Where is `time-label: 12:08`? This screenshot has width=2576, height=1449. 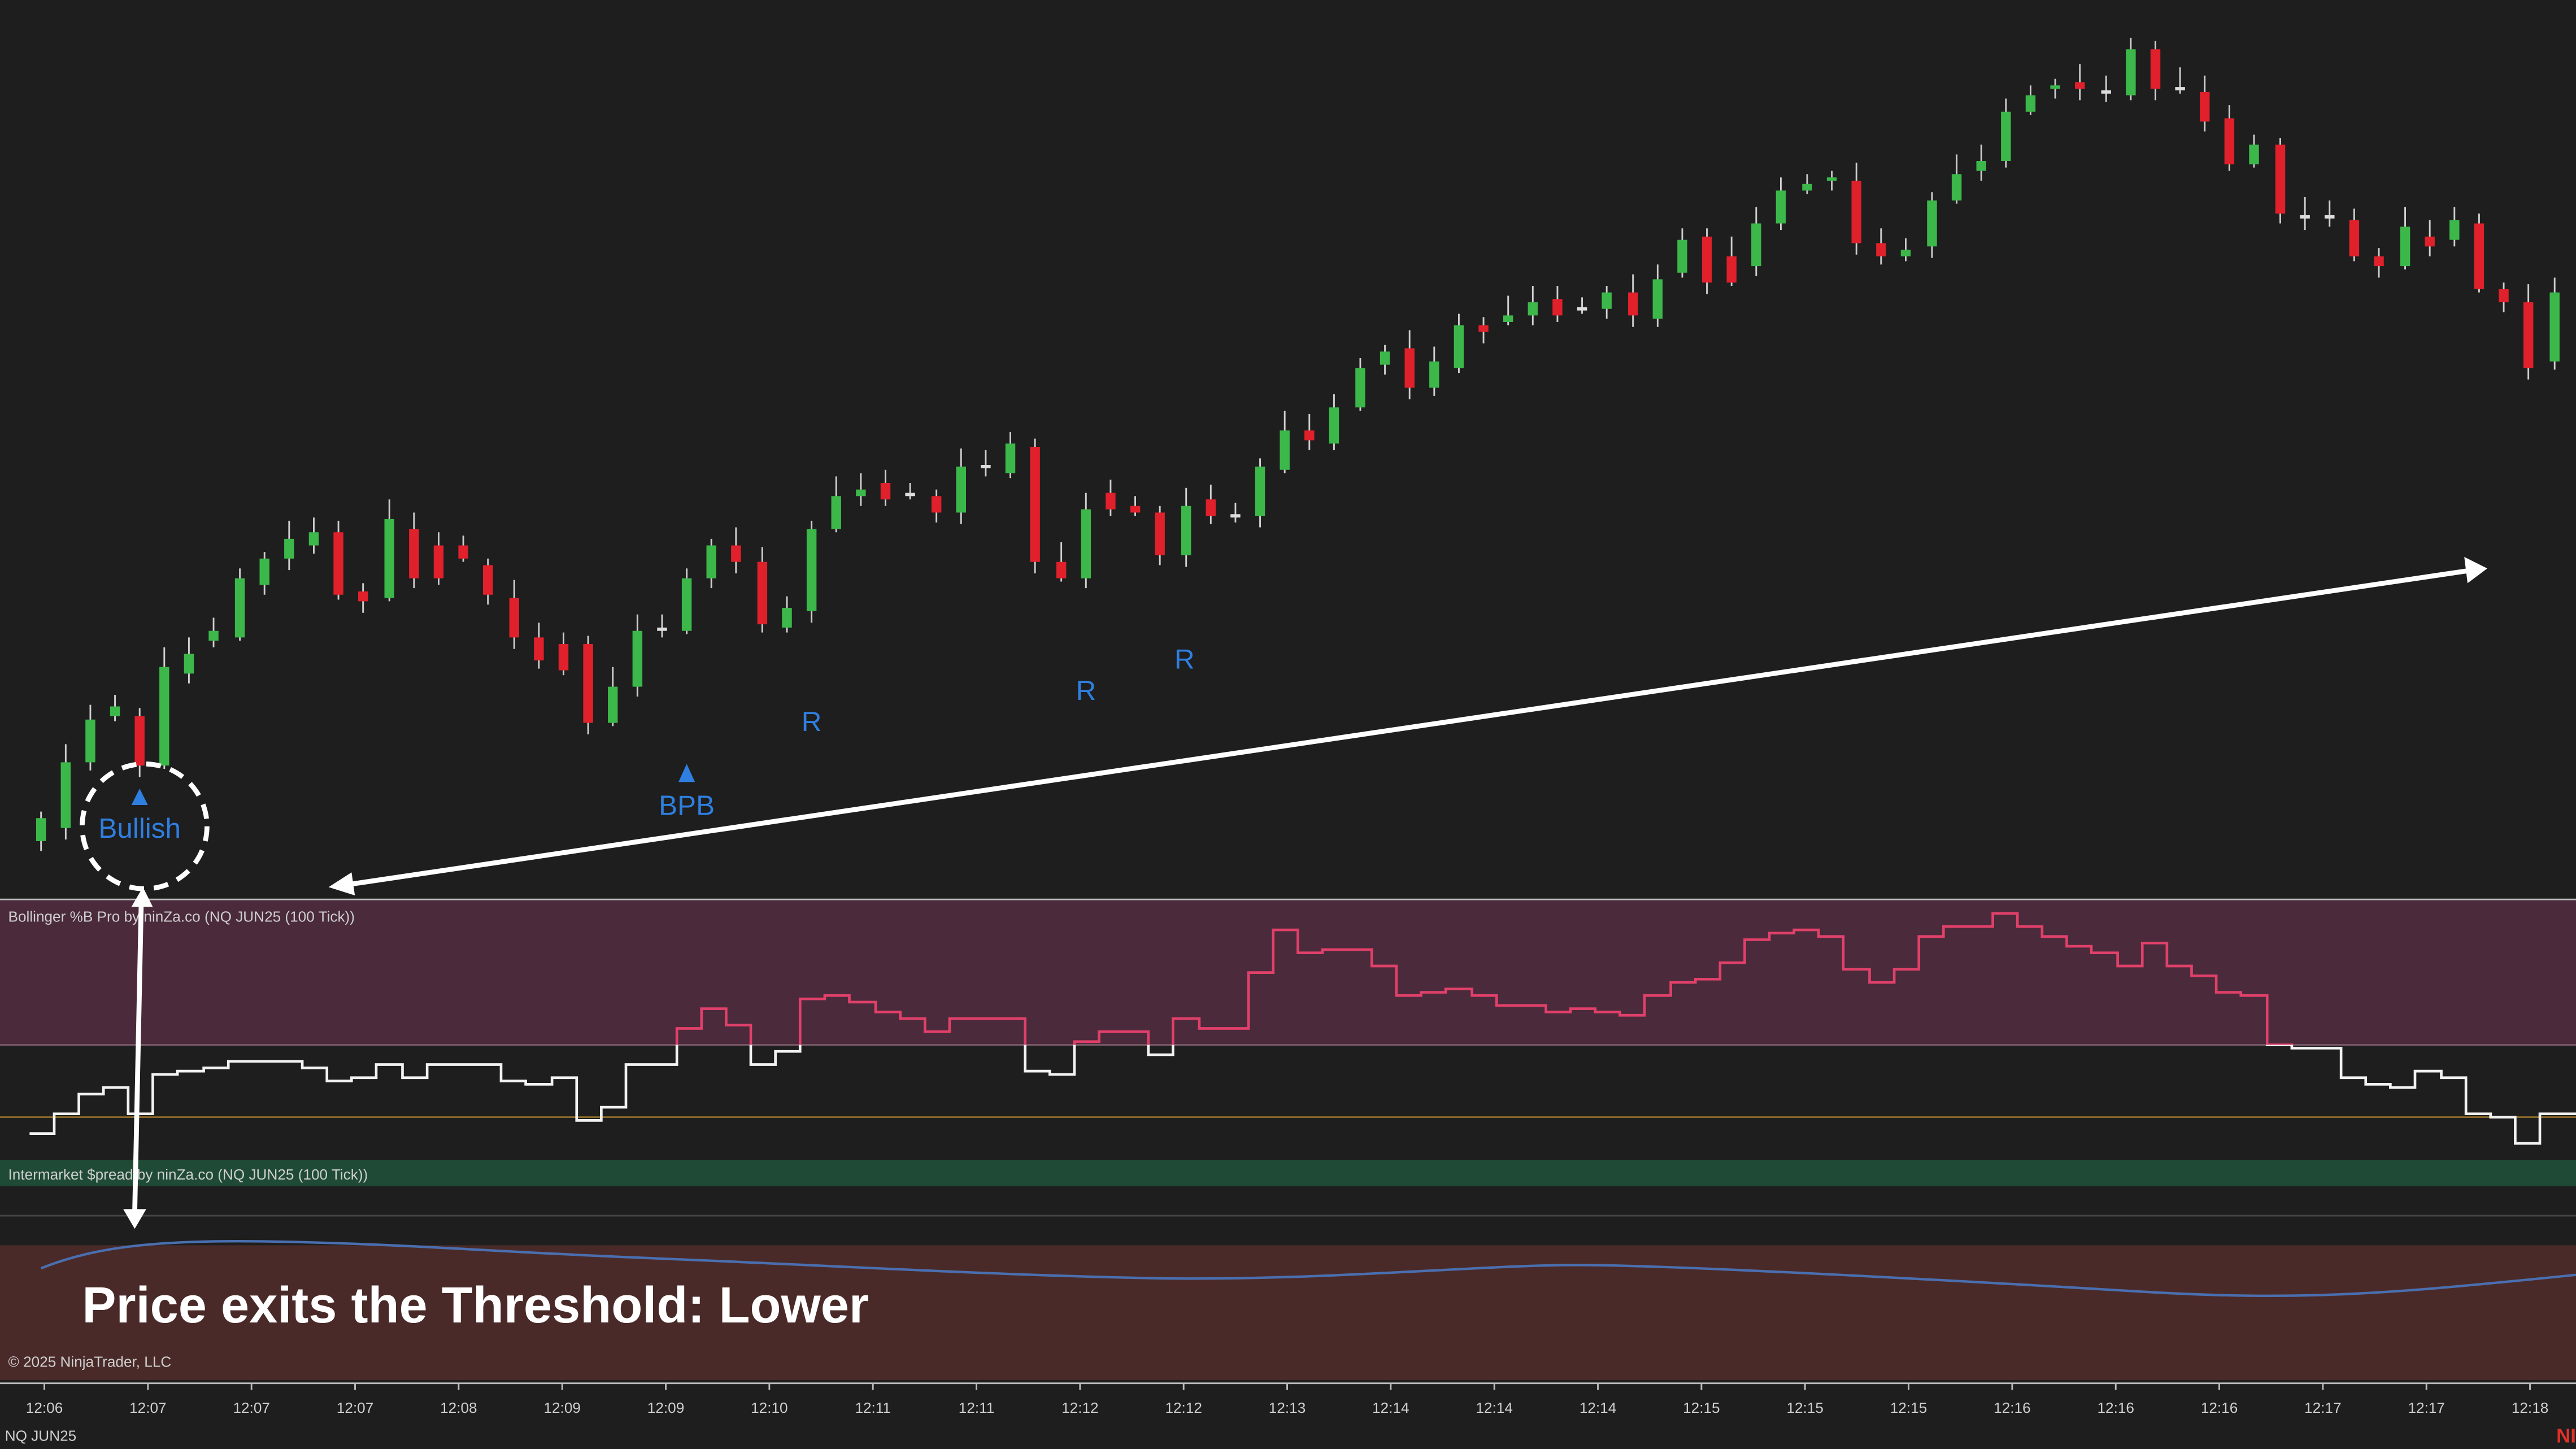 time-label: 12:08 is located at coordinates (458, 1407).